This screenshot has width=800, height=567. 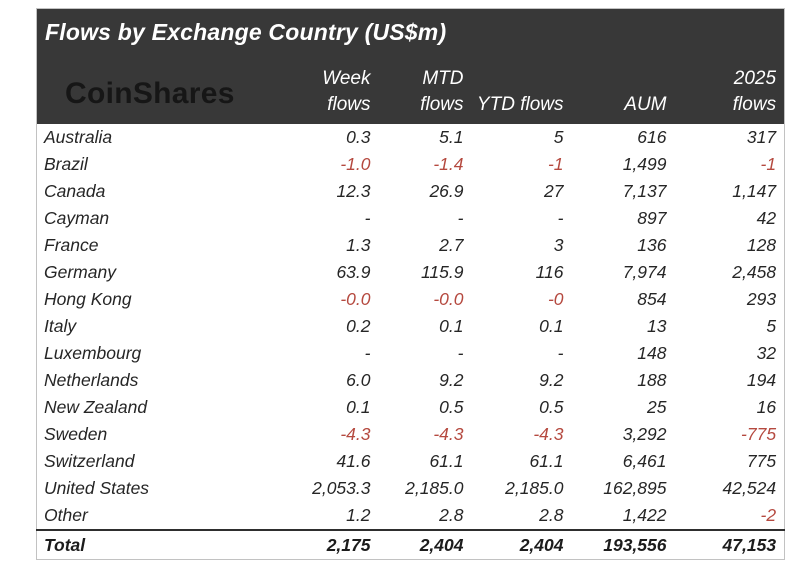 What do you see at coordinates (521, 408) in the screenshot?
I see `ytd-flows-cell: 0.5` at bounding box center [521, 408].